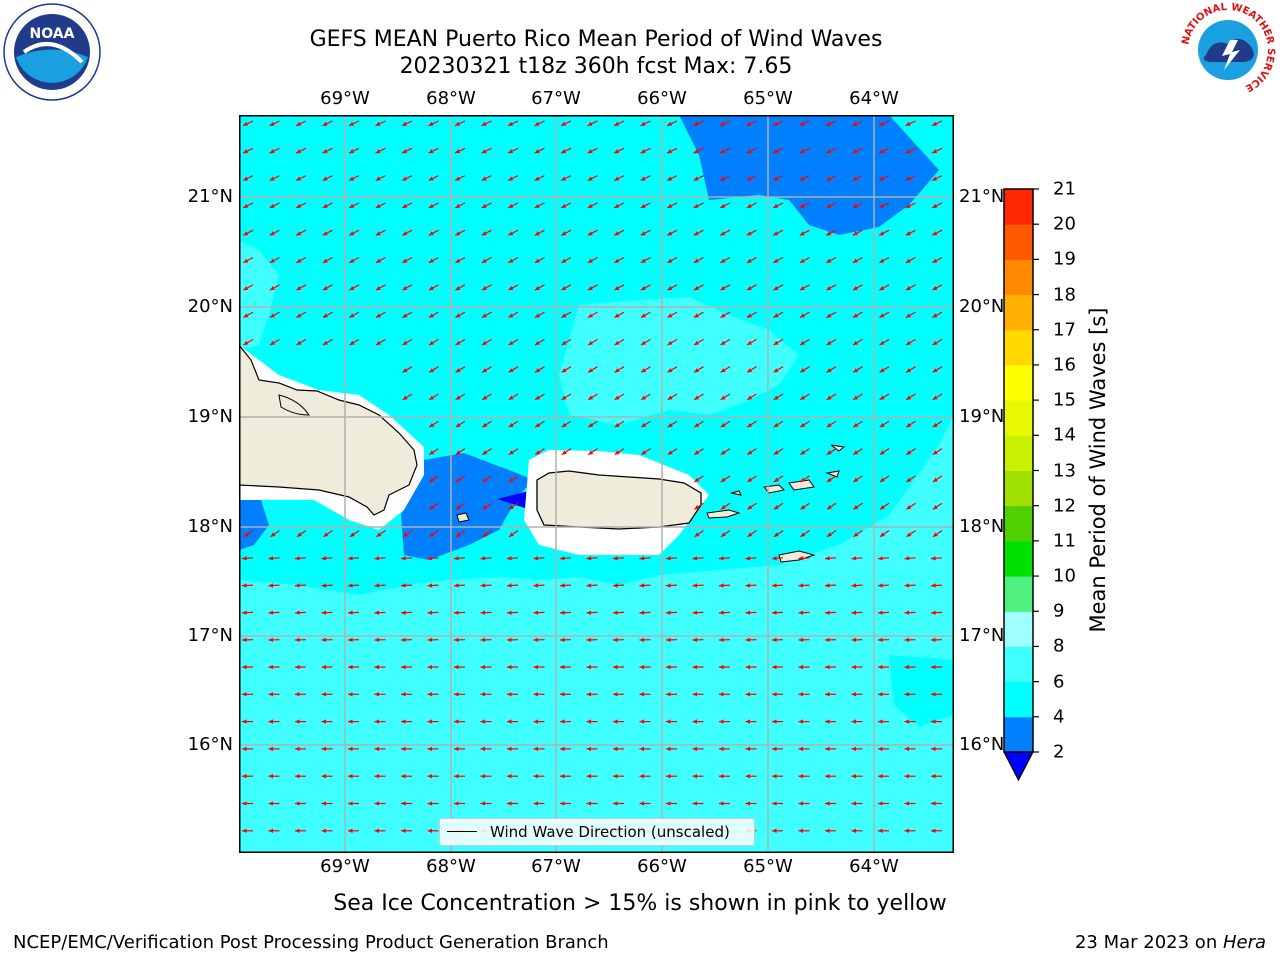  Describe the element at coordinates (1059, 682) in the screenshot. I see `colorbar-tick-label: 6` at that location.